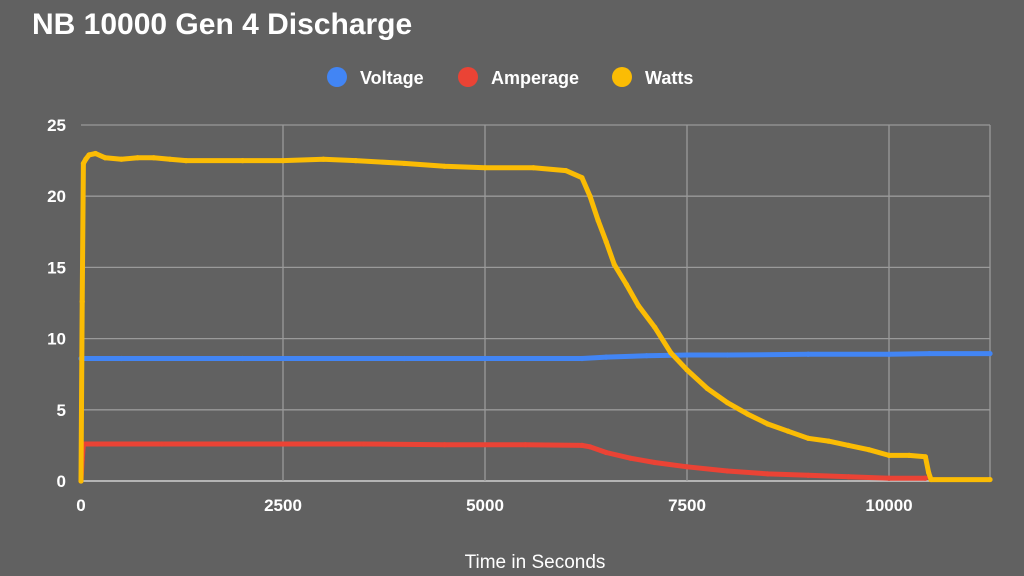  Describe the element at coordinates (392, 78) in the screenshot. I see `legend-label-voltage: Voltage` at that location.